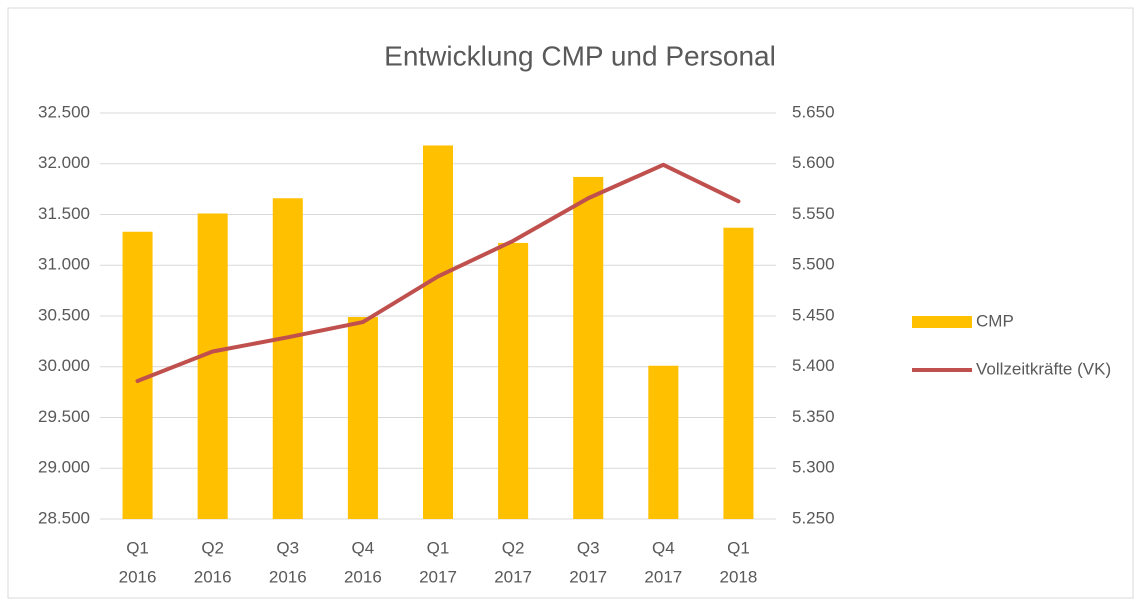  Describe the element at coordinates (813, 162) in the screenshot. I see `y2-tick-label: 5.600` at that location.